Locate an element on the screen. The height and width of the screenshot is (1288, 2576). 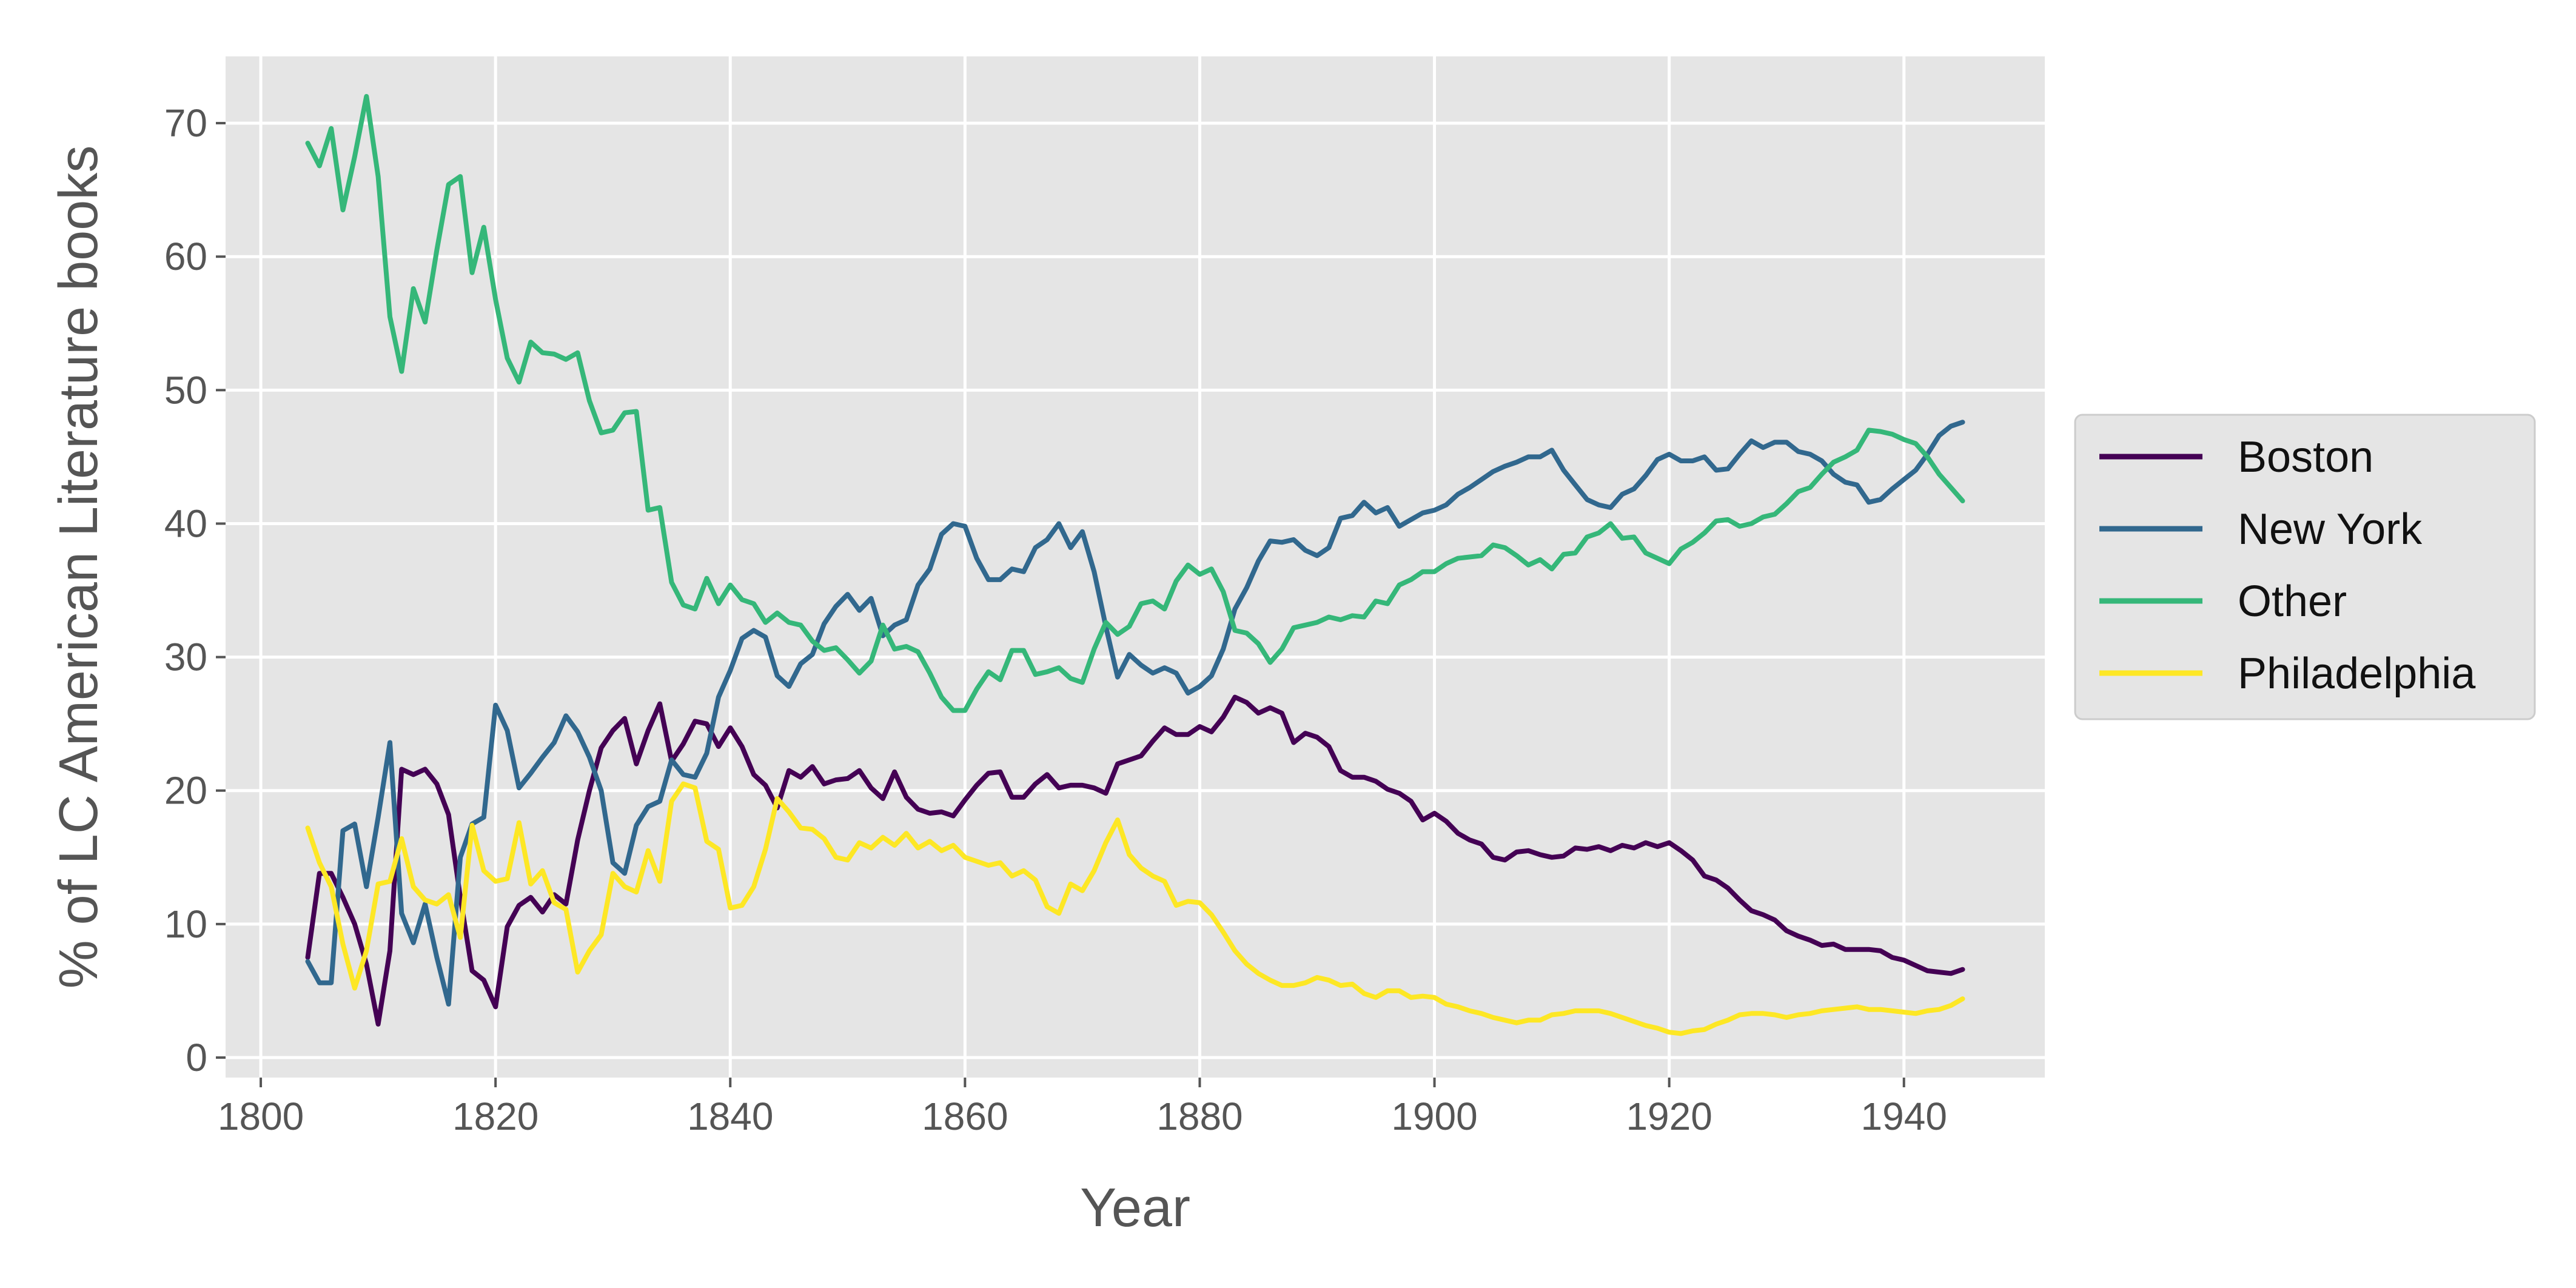
x-tick-label: 1860 is located at coordinates (965, 1116).